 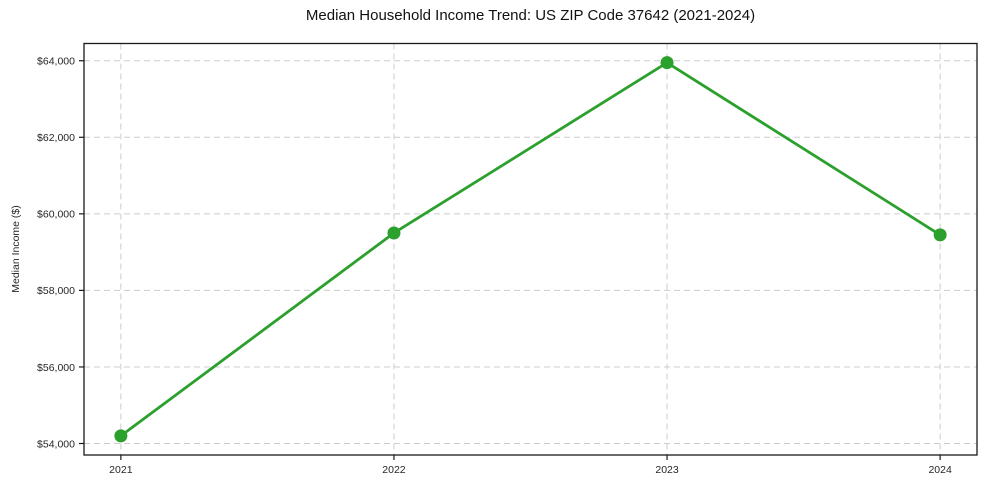 I want to click on y-tick-label: $60,000, so click(x=56, y=215).